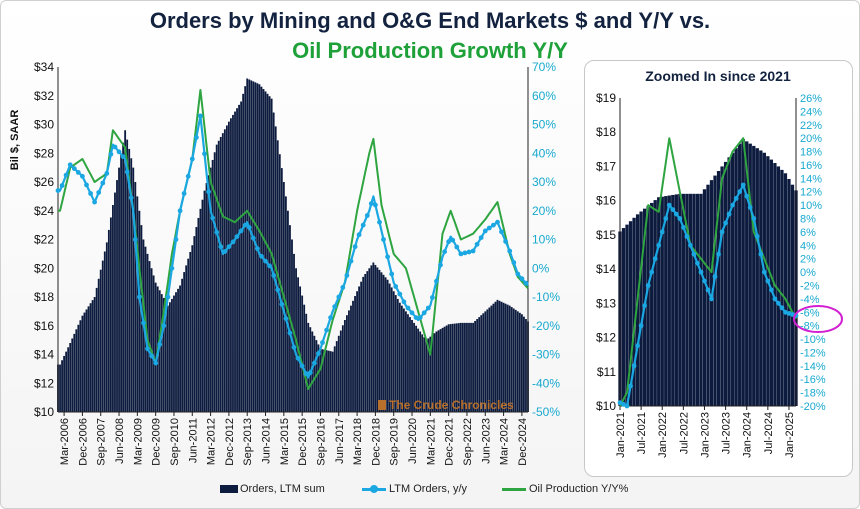  What do you see at coordinates (486, 441) in the screenshot?
I see `main-xtick-label: Jun-2023` at bounding box center [486, 441].